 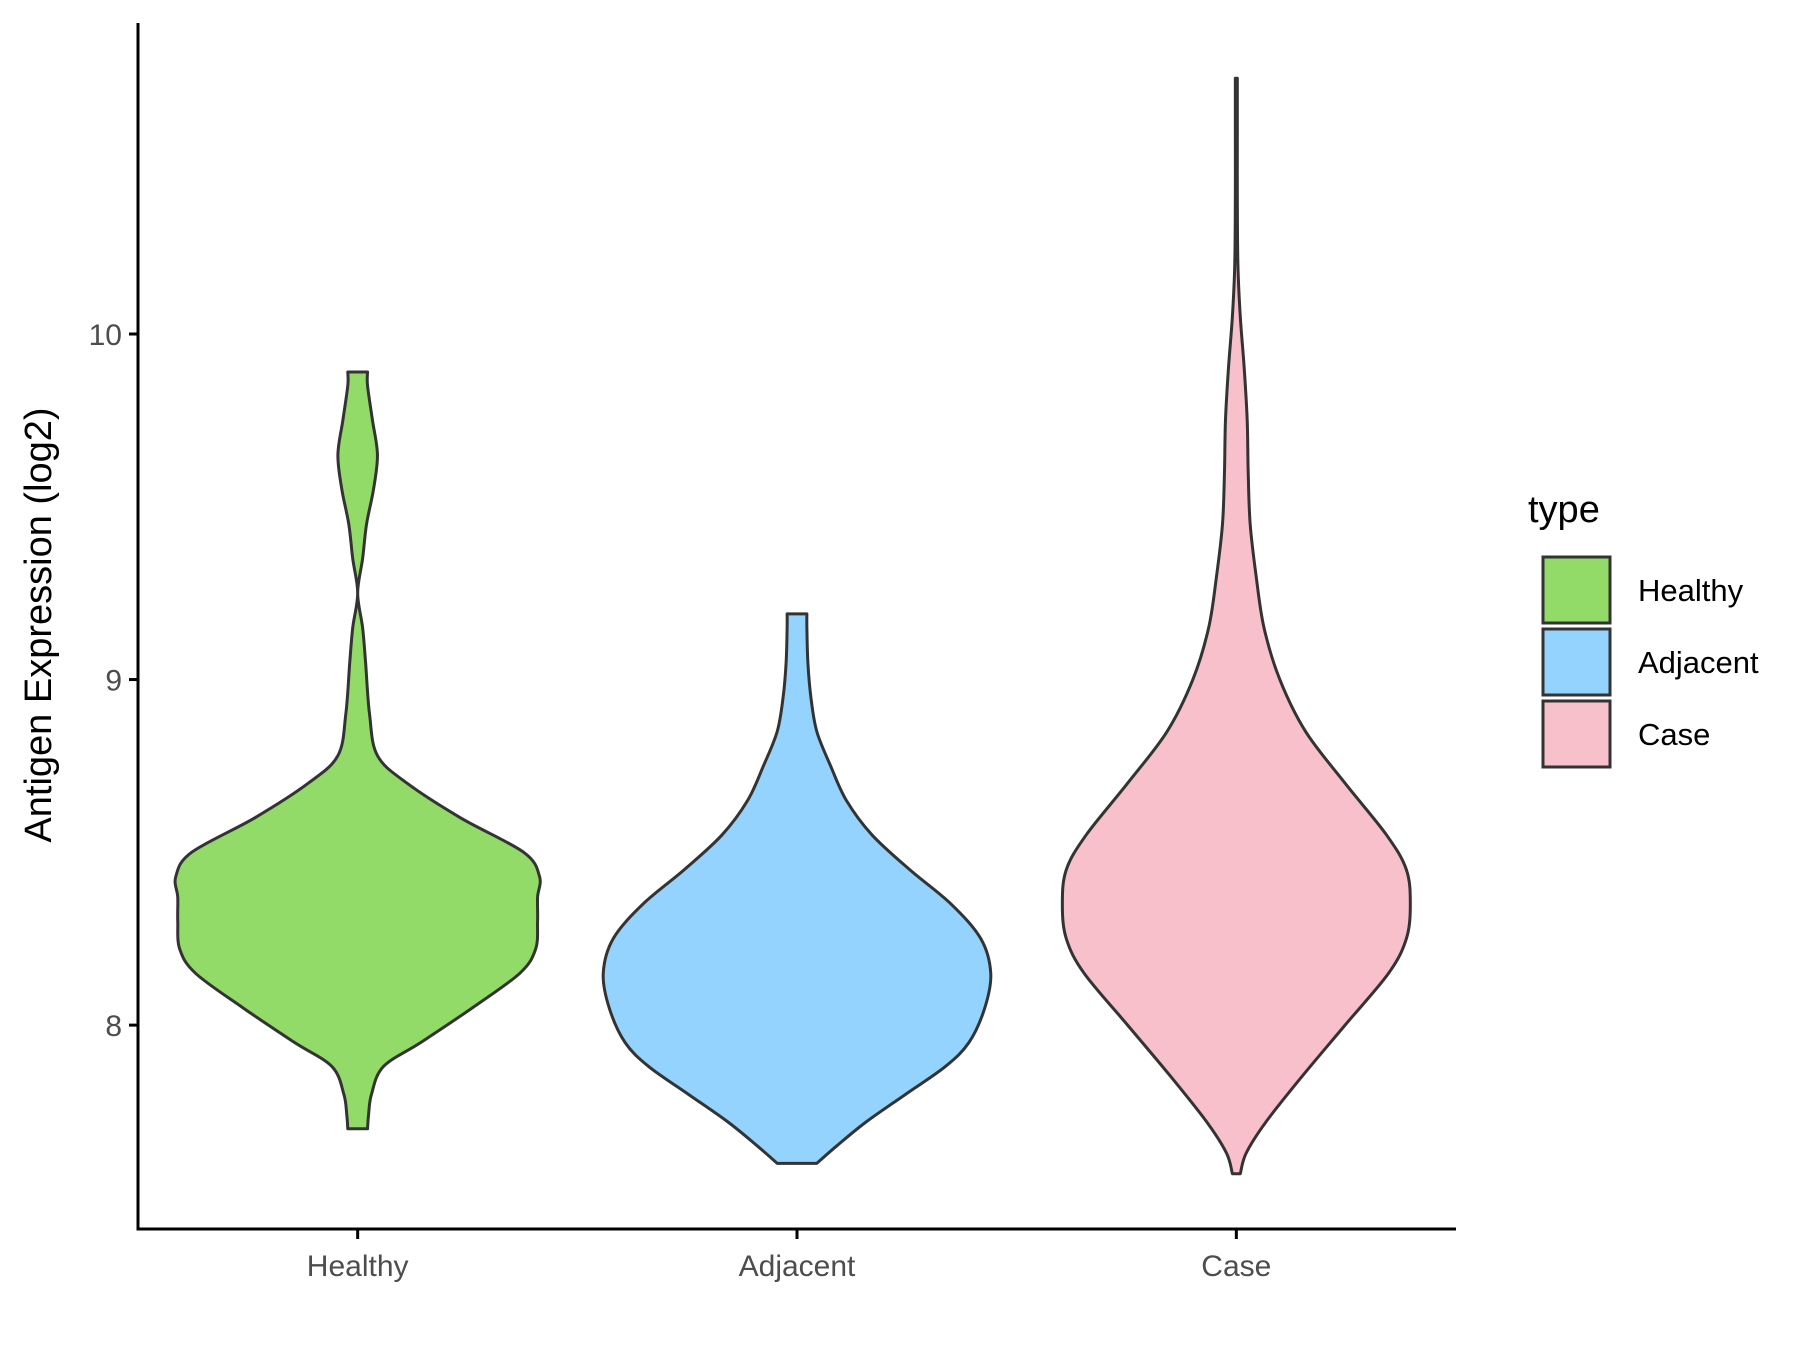 I want to click on x-ticks: Healthy Adjacent Case, so click(x=789, y=1256).